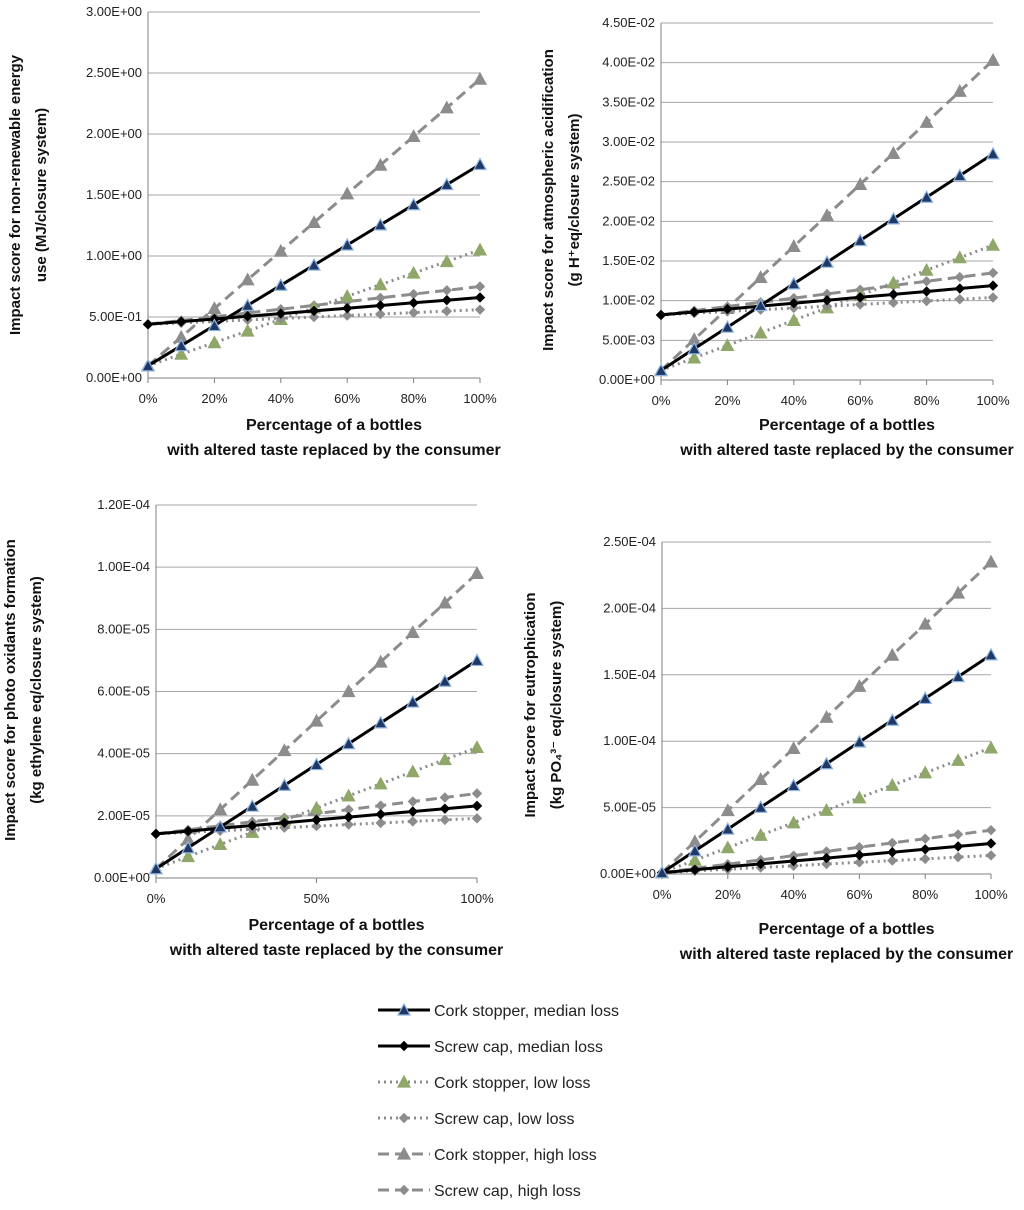  Describe the element at coordinates (114, 72) in the screenshot. I see `y-tick-label: 2.50E+00` at that location.